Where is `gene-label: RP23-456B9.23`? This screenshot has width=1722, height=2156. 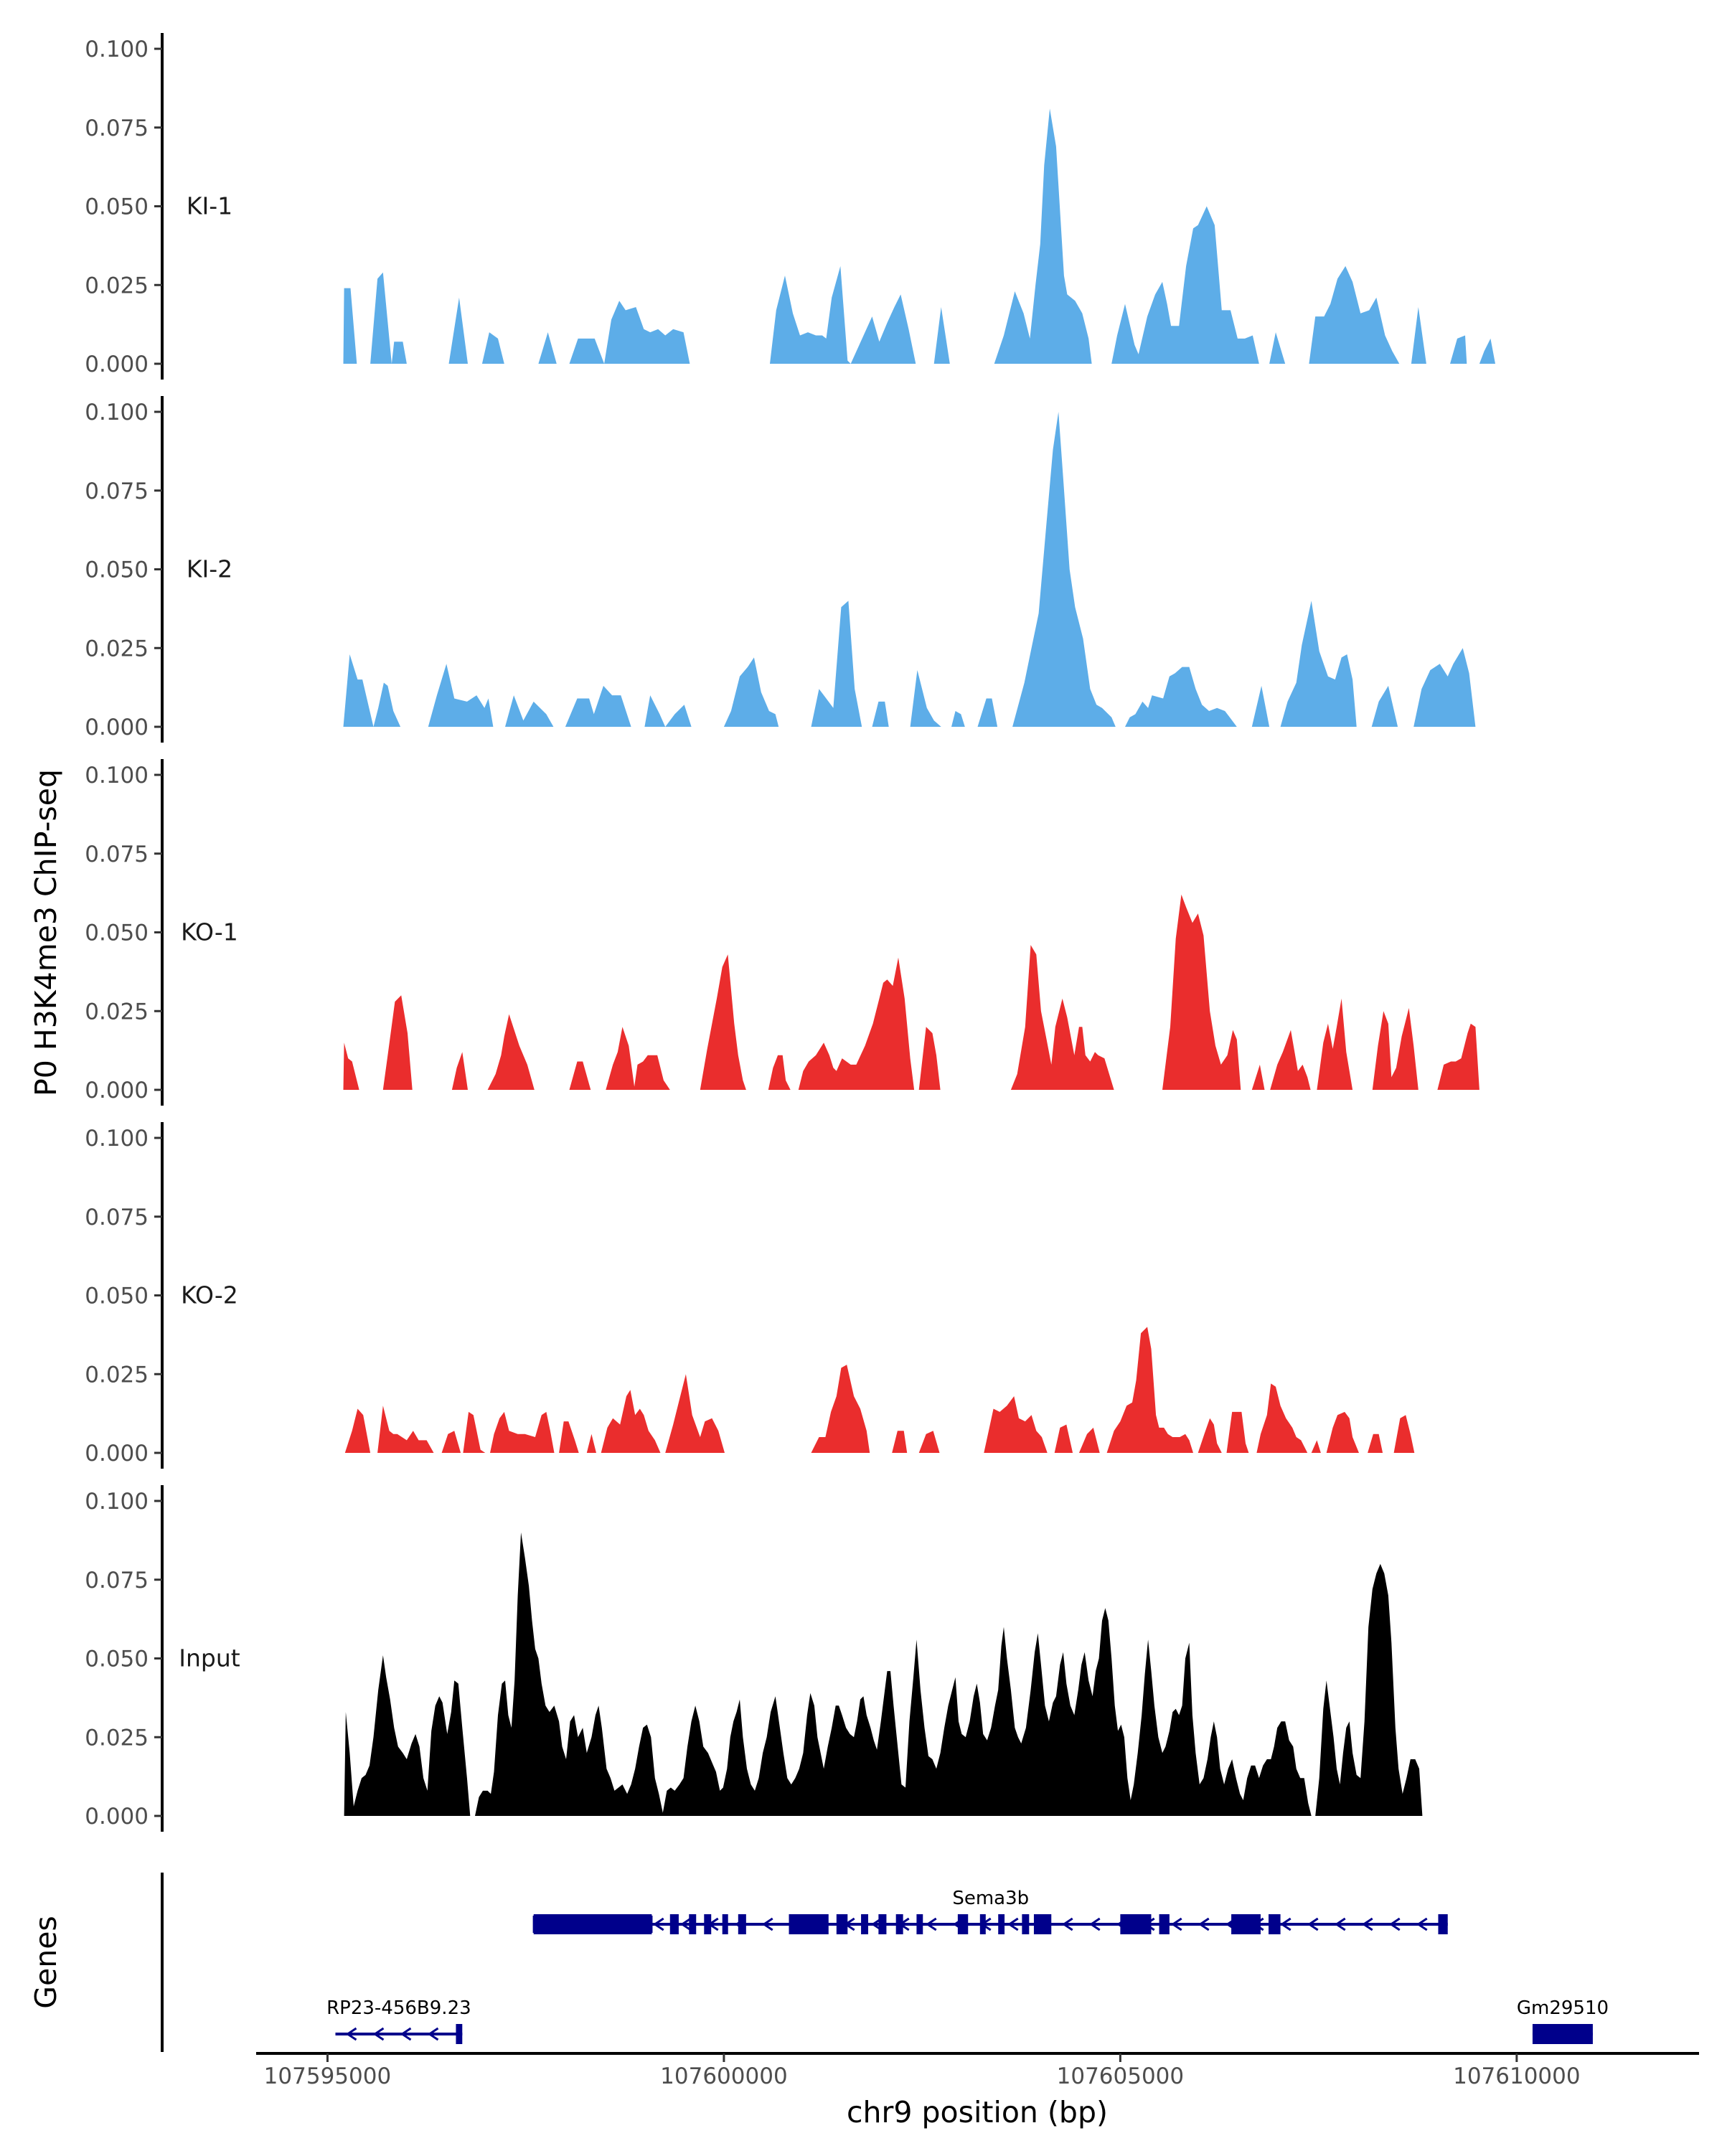
gene-label: RP23-456B9.23 is located at coordinates (399, 2008).